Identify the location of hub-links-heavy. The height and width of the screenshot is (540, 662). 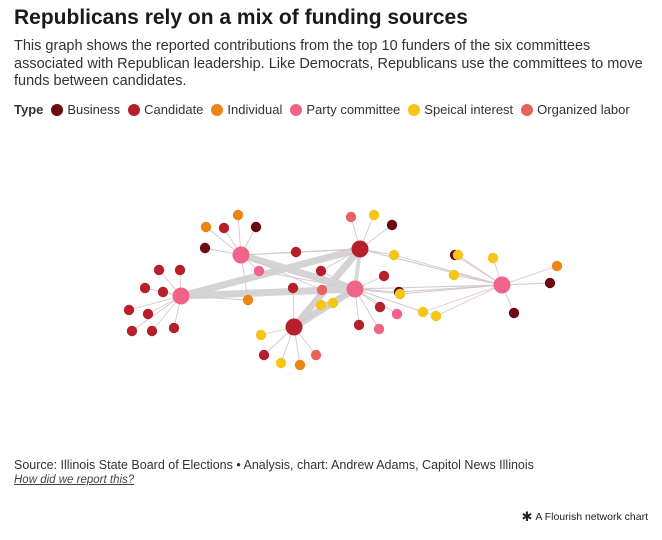
(270, 288).